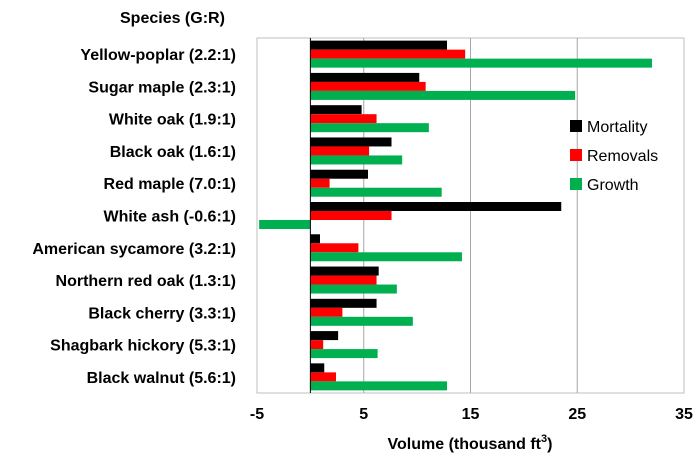  Describe the element at coordinates (170, 217) in the screenshot. I see `category-label-5: White ash (-0.6:1)` at that location.